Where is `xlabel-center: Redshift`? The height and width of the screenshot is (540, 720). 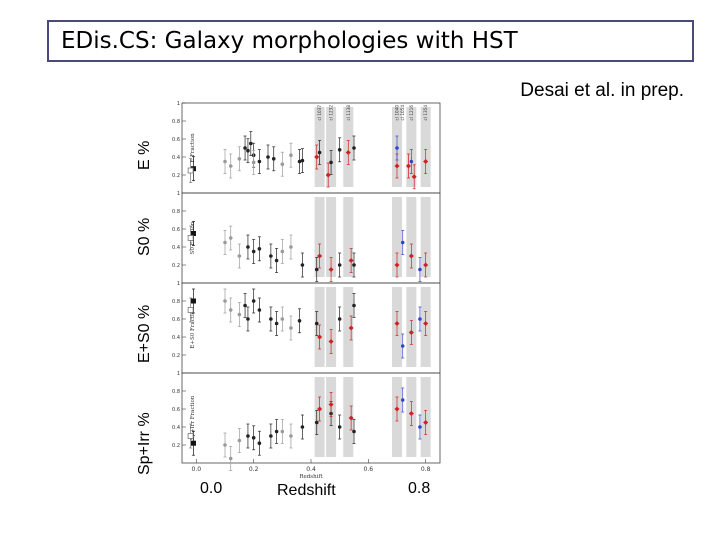 xlabel-center: Redshift is located at coordinates (306, 490).